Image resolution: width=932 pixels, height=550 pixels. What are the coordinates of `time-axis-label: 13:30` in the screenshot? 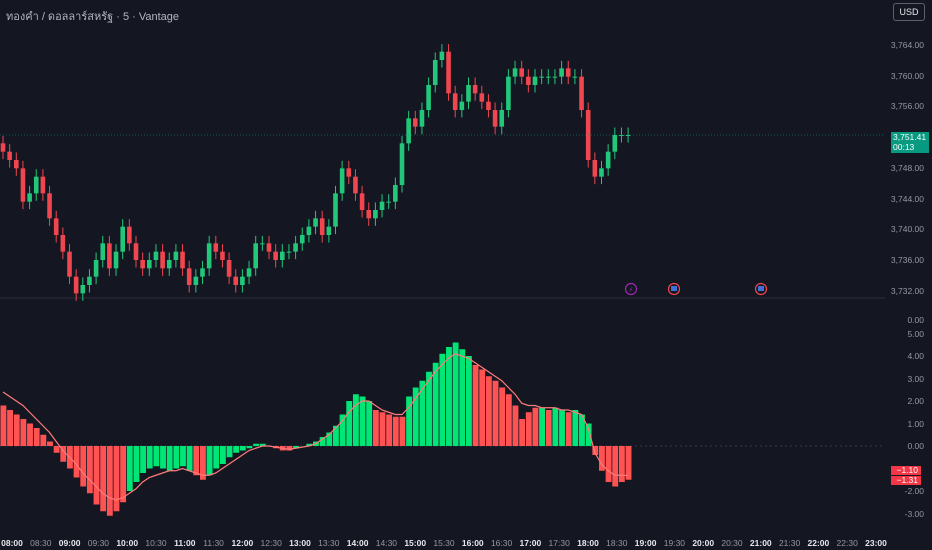 It's located at (329, 543).